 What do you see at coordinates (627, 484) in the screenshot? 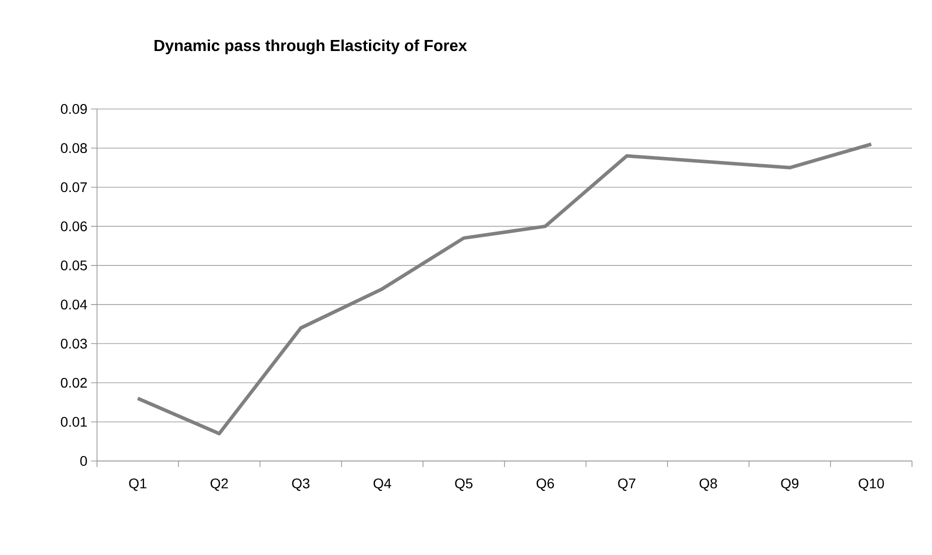
I see `x-tick-label: Q7` at bounding box center [627, 484].